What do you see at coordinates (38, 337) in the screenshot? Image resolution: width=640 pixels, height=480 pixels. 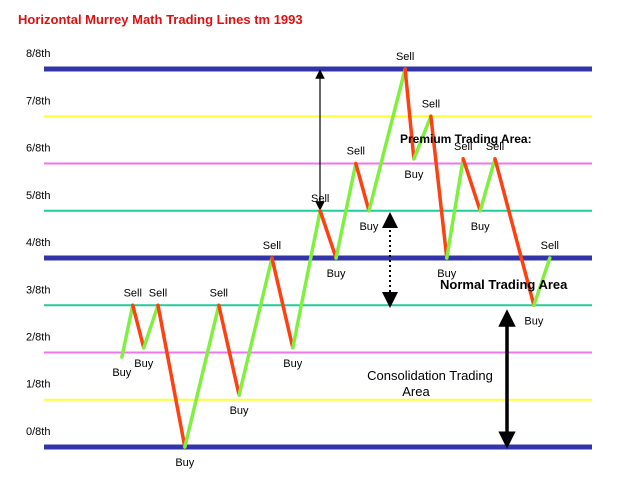 I see `y-tick-label: 2/8th` at bounding box center [38, 337].